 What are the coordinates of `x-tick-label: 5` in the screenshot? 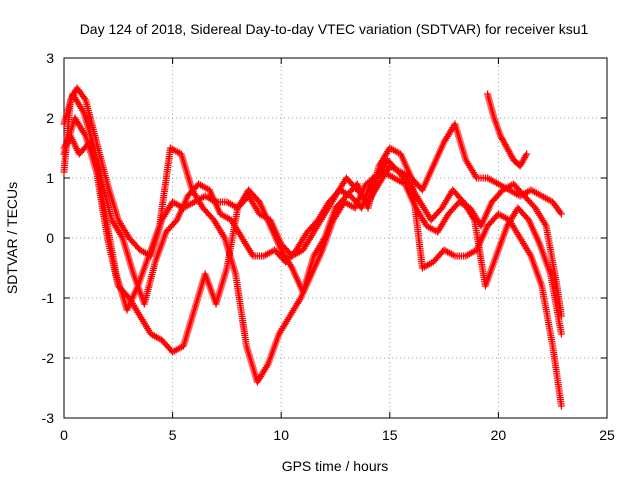 It's located at (173, 435).